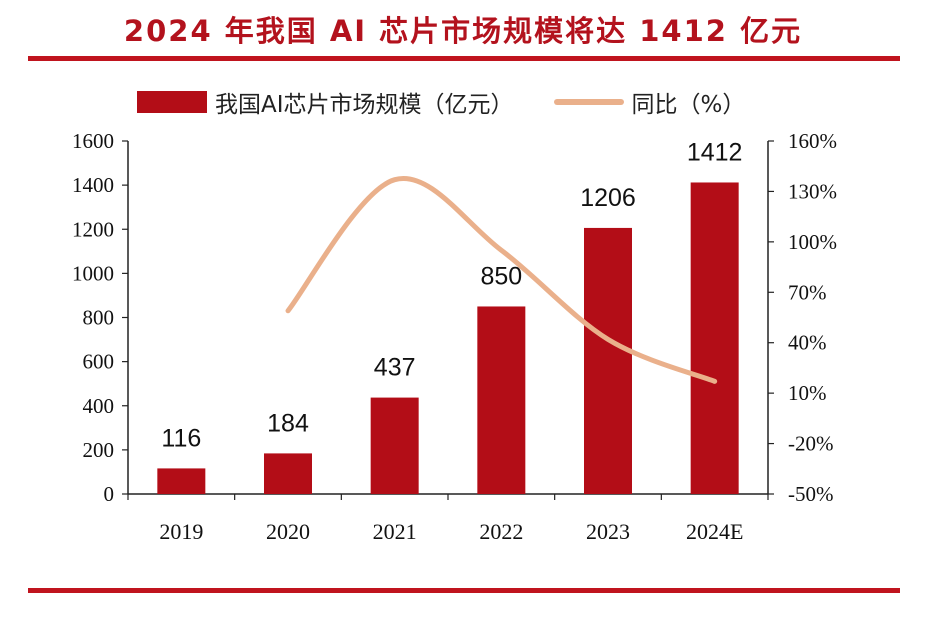 The image size is (926, 619). What do you see at coordinates (93, 185) in the screenshot?
I see `left-tick-label: 1400` at bounding box center [93, 185].